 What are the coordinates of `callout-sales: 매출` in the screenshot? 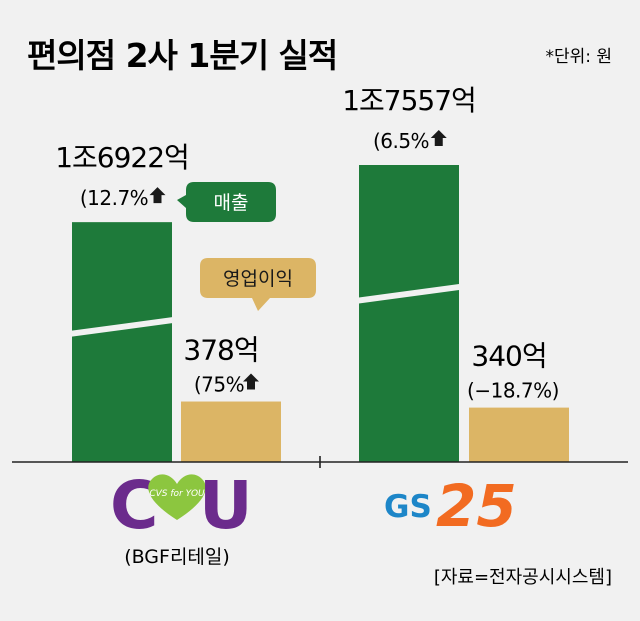 It's located at (226, 202).